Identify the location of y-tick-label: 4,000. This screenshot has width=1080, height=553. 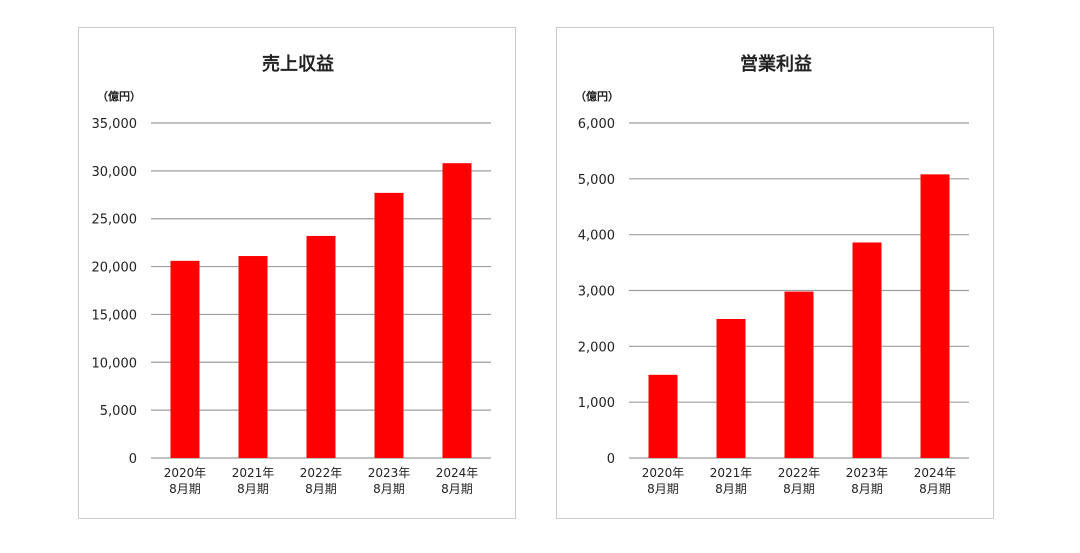
(596, 236).